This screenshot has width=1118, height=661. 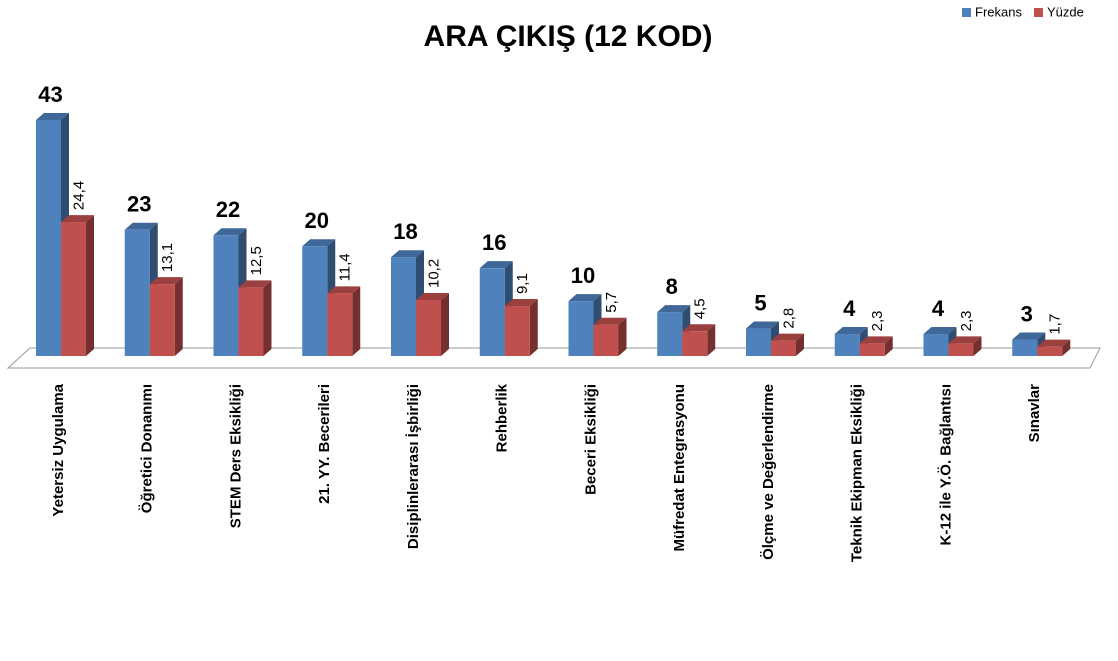 What do you see at coordinates (583, 275) in the screenshot?
I see `value-label: 10` at bounding box center [583, 275].